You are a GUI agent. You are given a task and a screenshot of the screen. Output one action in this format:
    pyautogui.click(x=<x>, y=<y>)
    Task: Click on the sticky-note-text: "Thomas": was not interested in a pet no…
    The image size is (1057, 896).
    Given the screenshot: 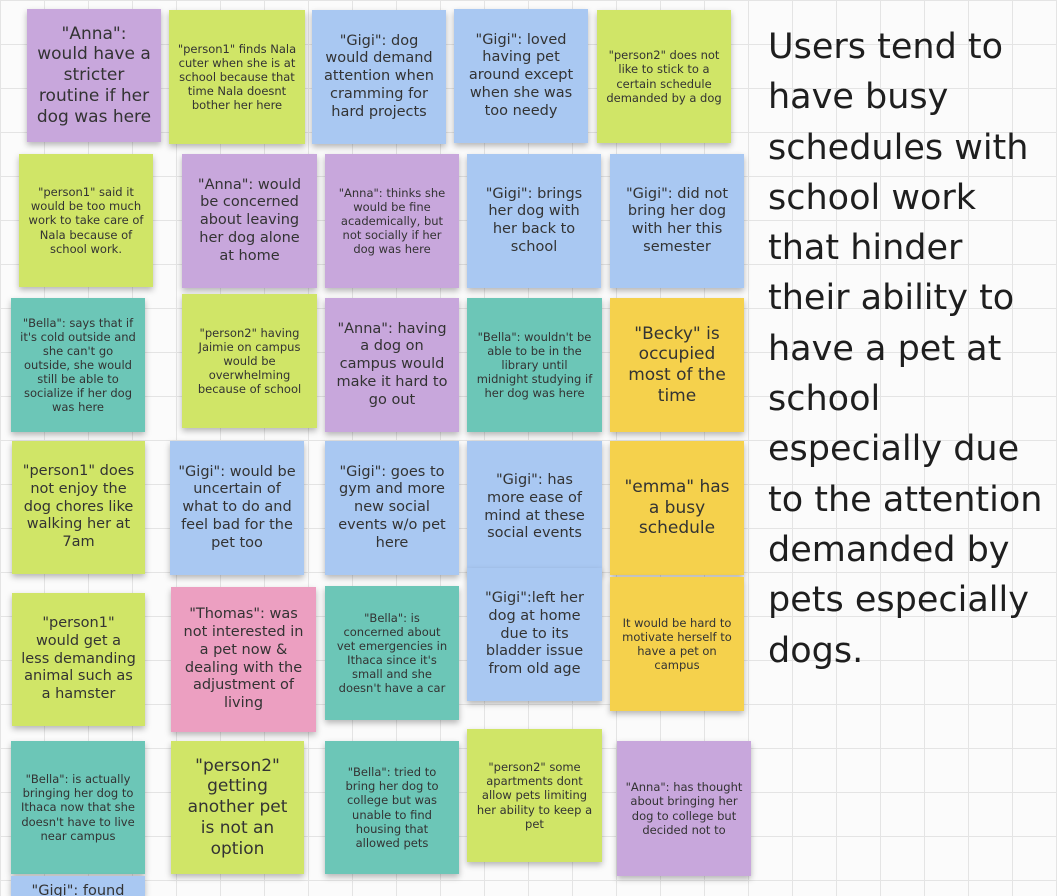 What is the action you would take?
    pyautogui.click(x=243, y=658)
    